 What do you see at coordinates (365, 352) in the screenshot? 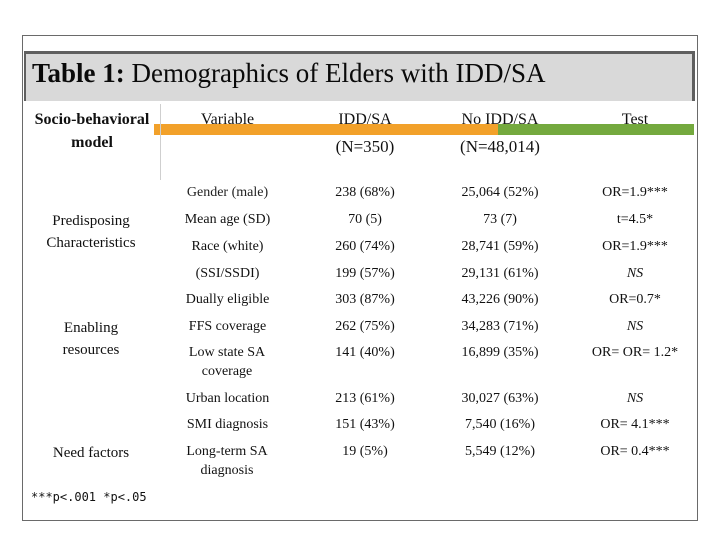
I see `row-idd: 141 (40%)` at bounding box center [365, 352].